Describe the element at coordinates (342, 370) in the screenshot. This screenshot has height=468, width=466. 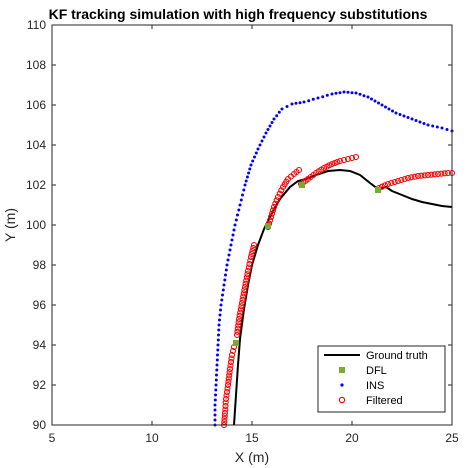
I see `legend-swatch-dfl` at that location.